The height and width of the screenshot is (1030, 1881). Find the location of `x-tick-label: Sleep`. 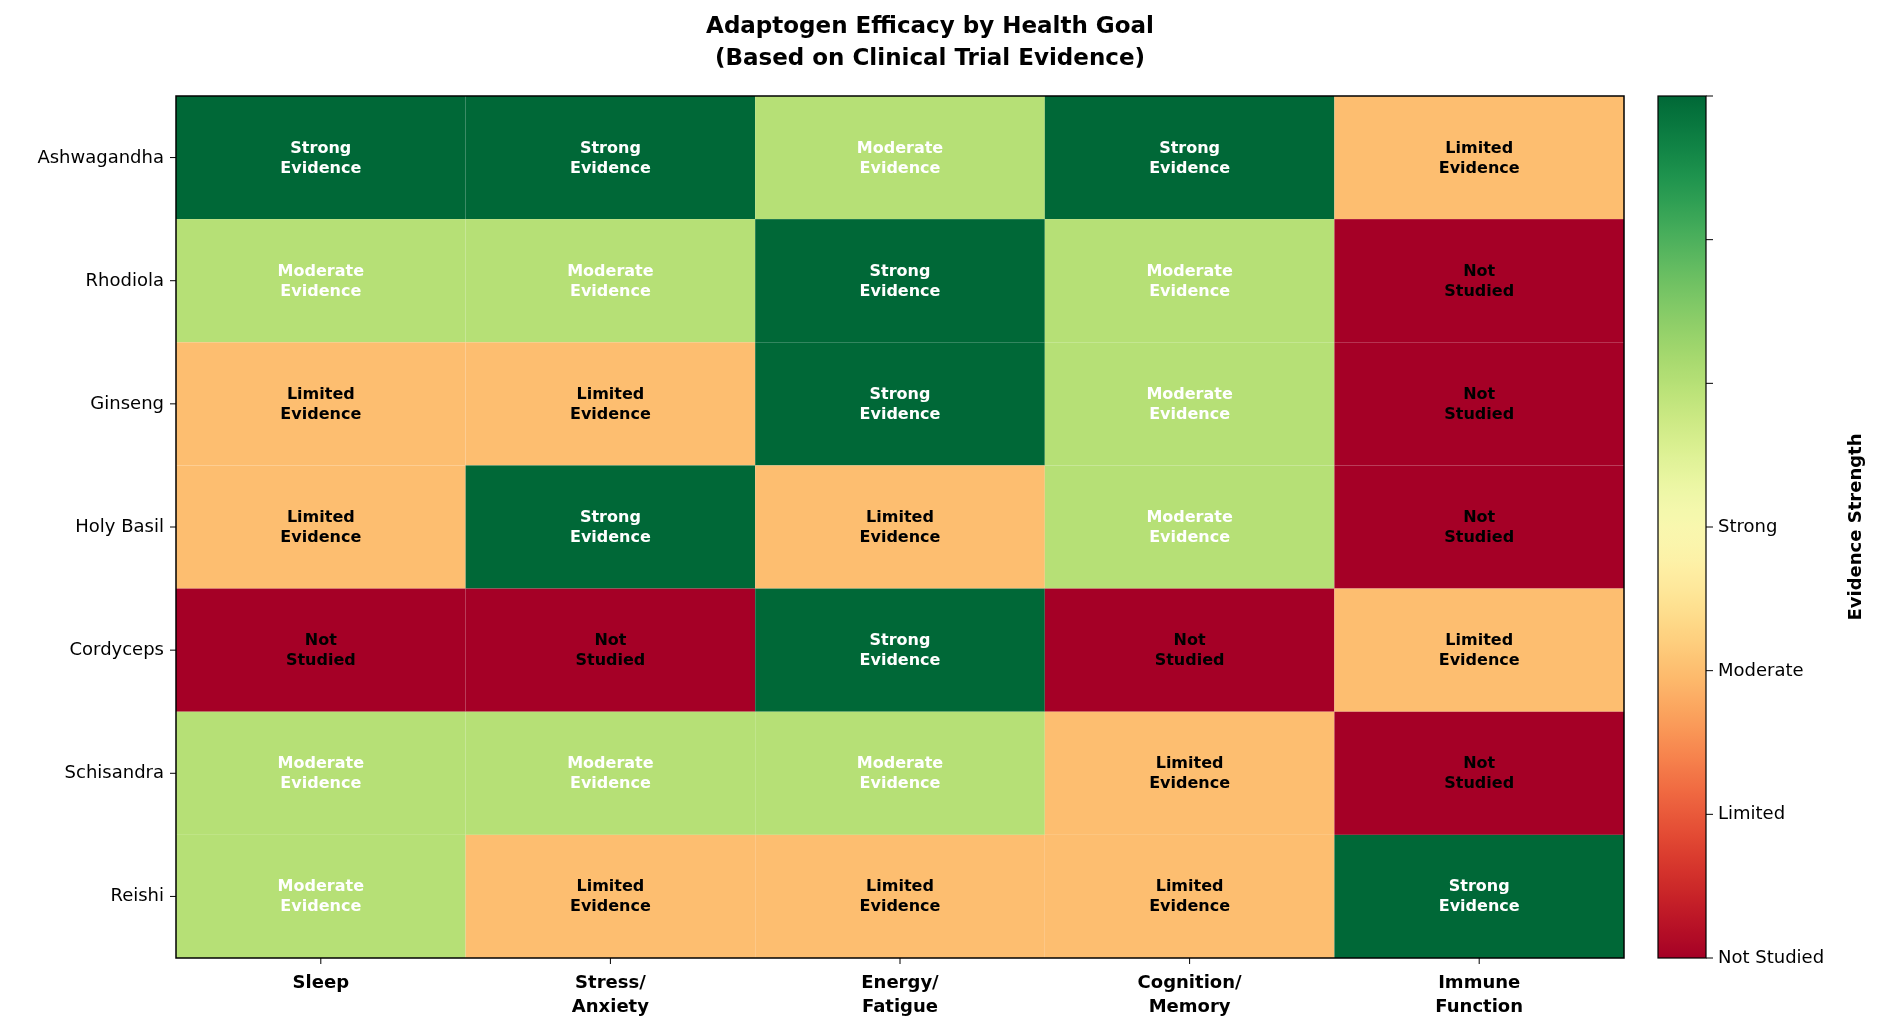

x-tick-label: Sleep is located at coordinates (321, 981).